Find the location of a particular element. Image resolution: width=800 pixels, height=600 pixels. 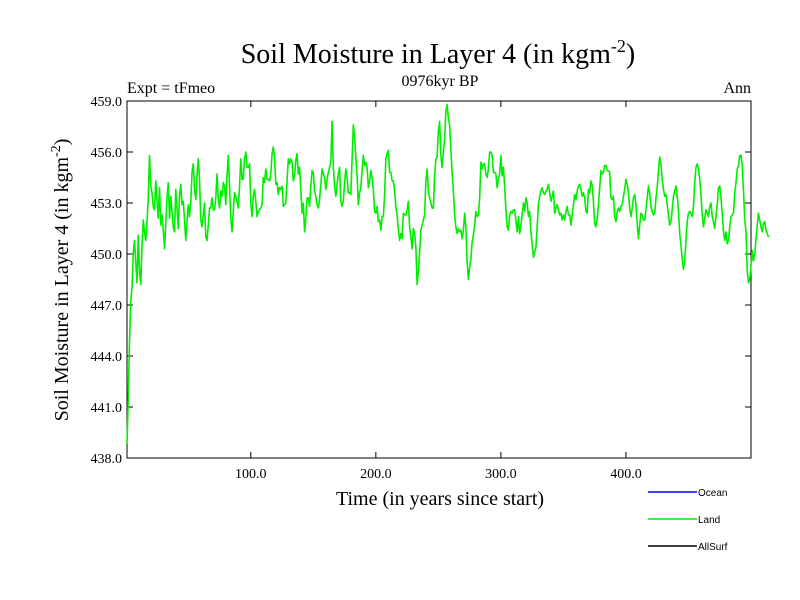

x-tick-label: 100.0 is located at coordinates (251, 474).